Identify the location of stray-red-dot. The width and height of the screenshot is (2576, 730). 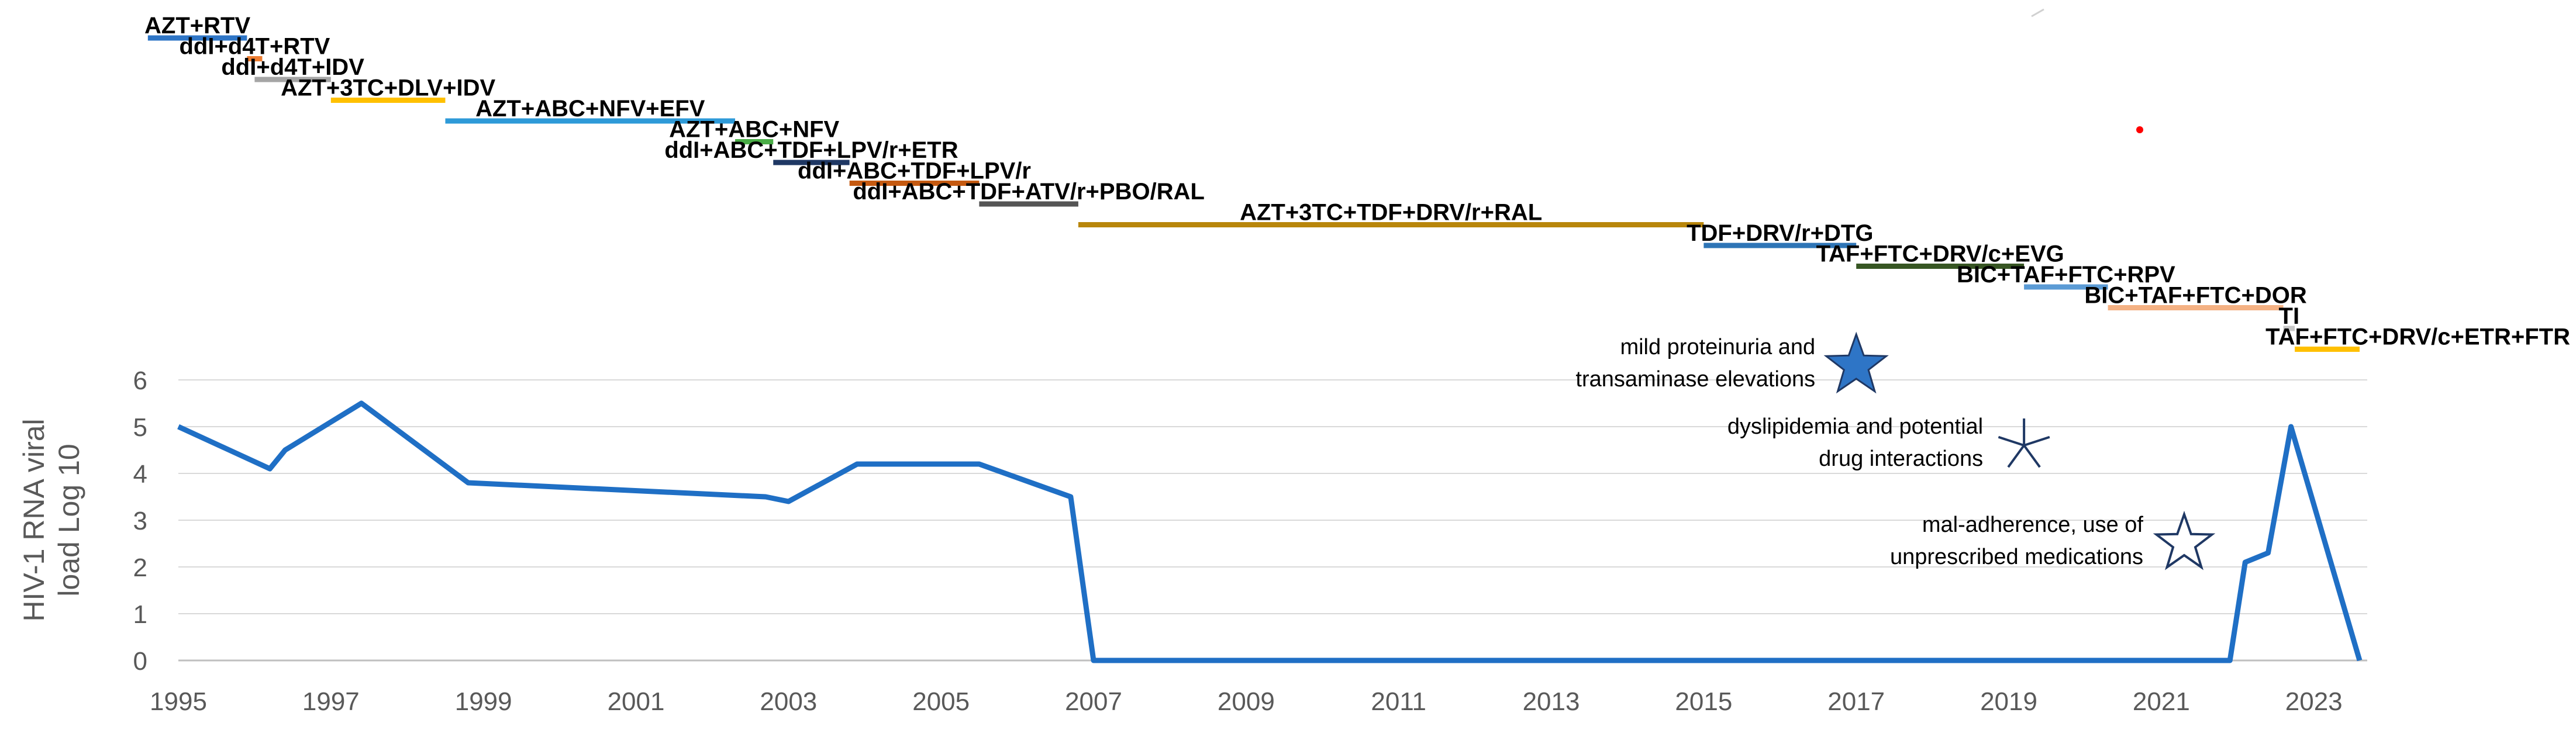
(2139, 129).